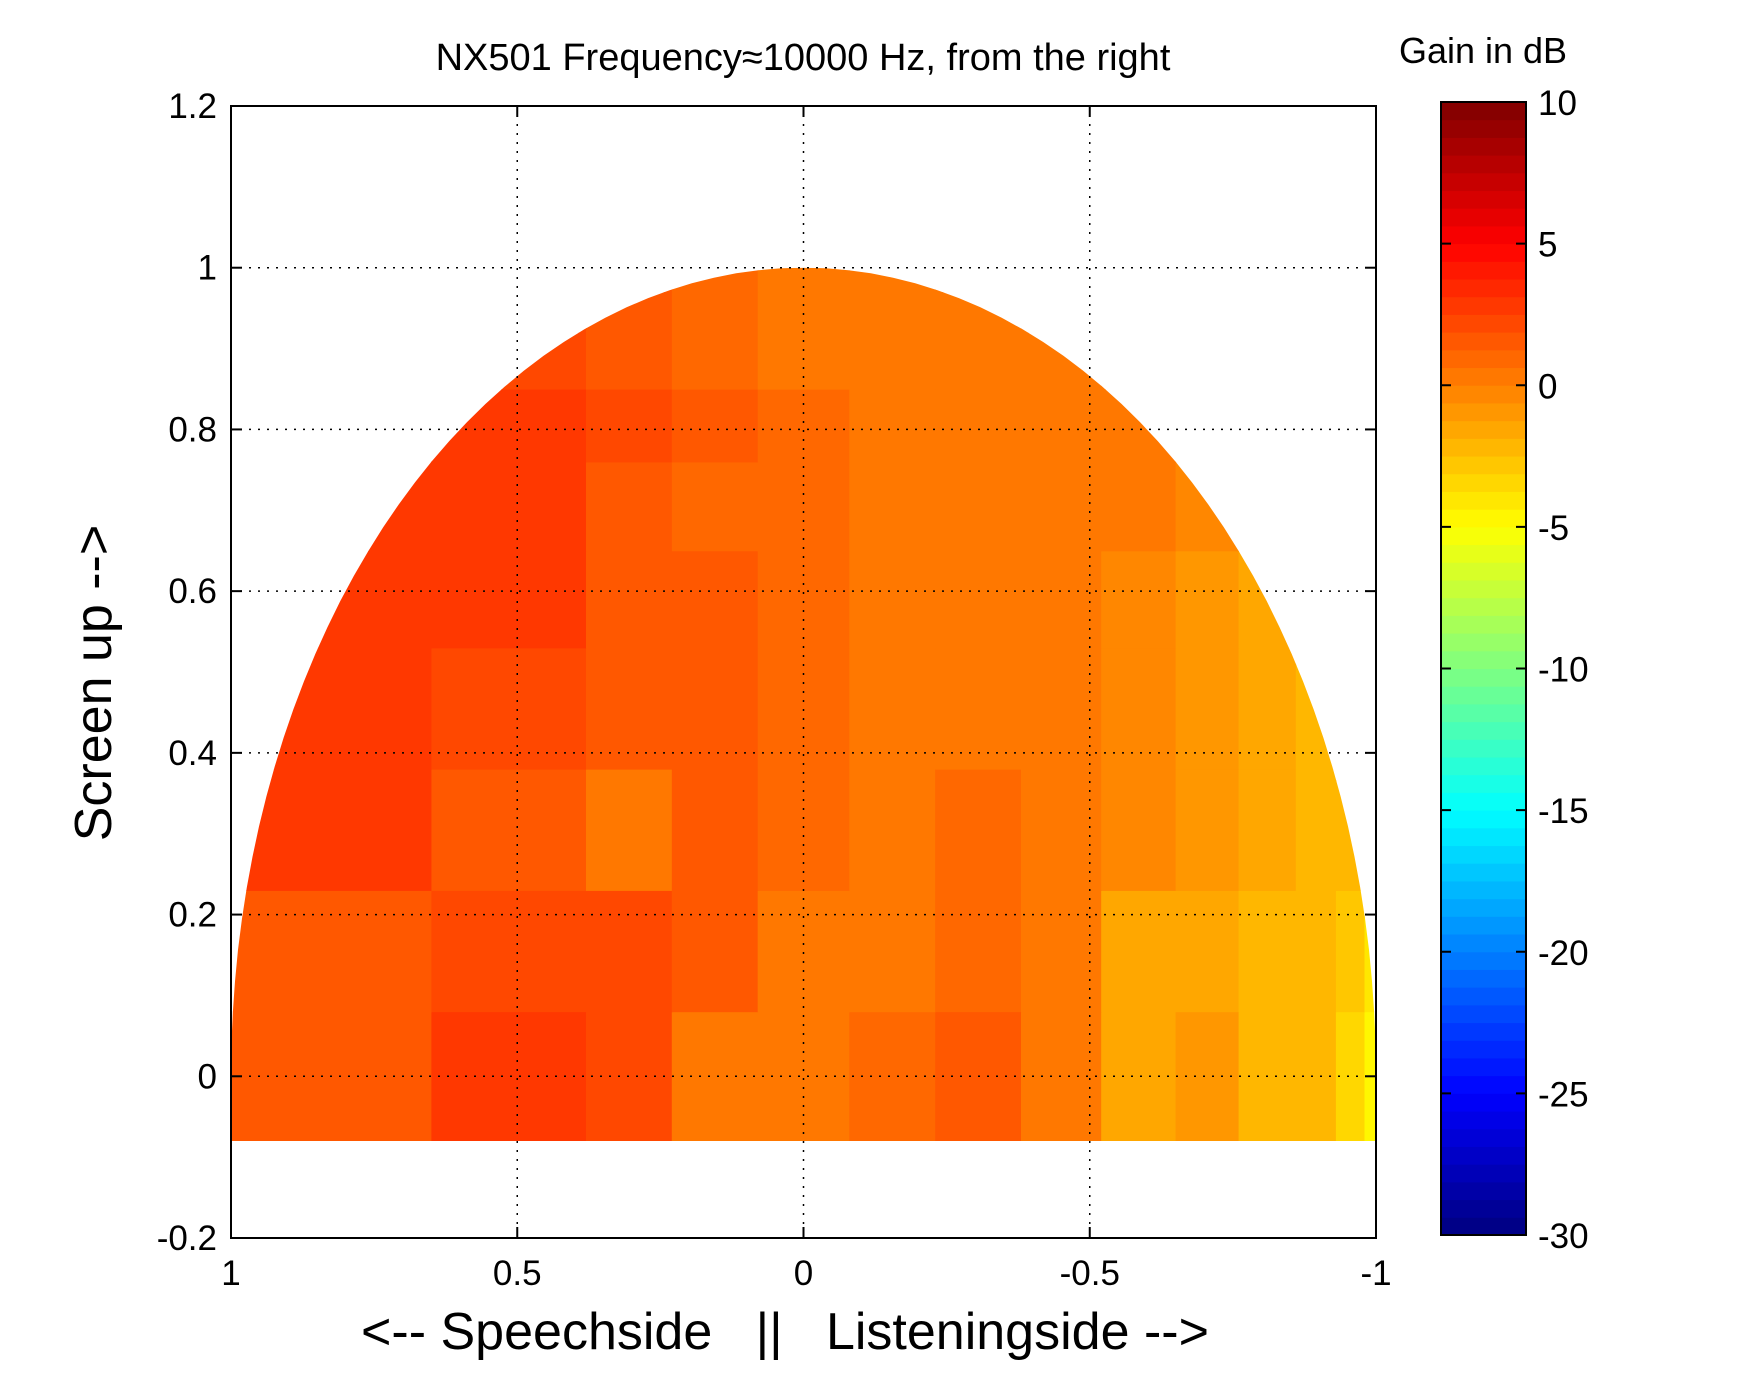 The image size is (1751, 1382). Describe the element at coordinates (207, 1076) in the screenshot. I see `y-tick-label: 0` at that location.